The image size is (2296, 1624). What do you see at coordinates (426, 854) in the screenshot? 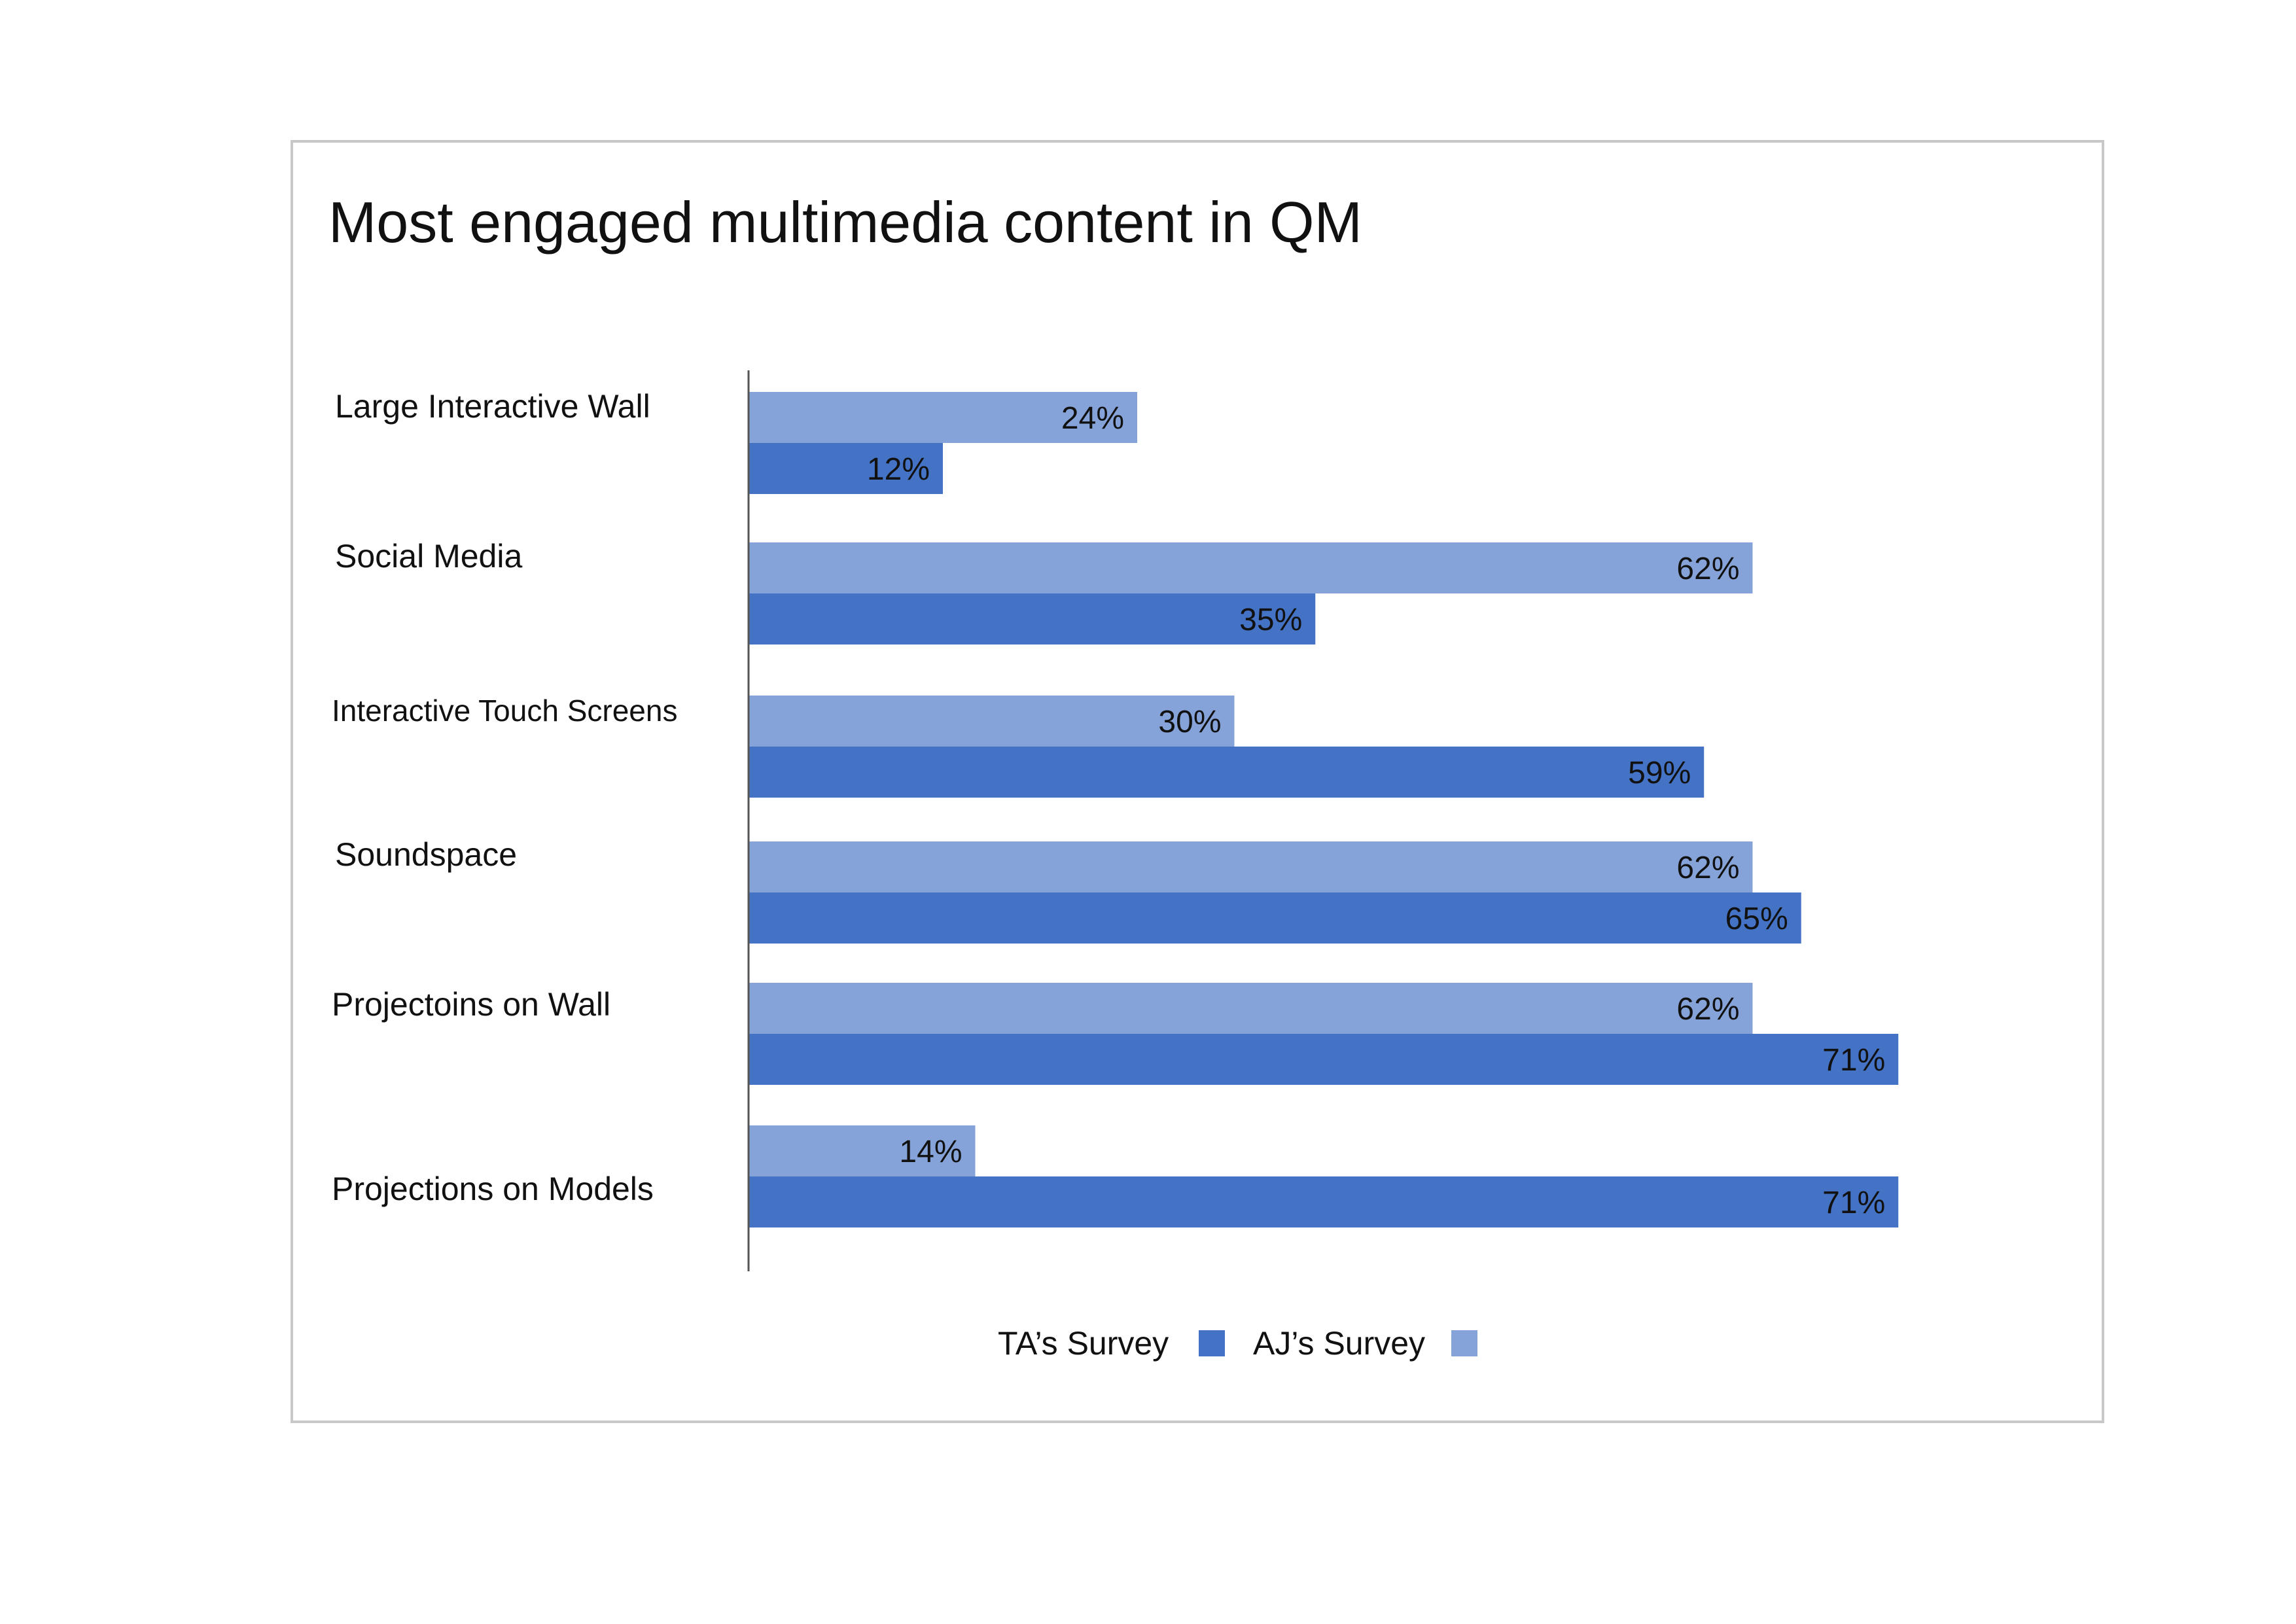
I see `category-label-3: Soundspace` at bounding box center [426, 854].